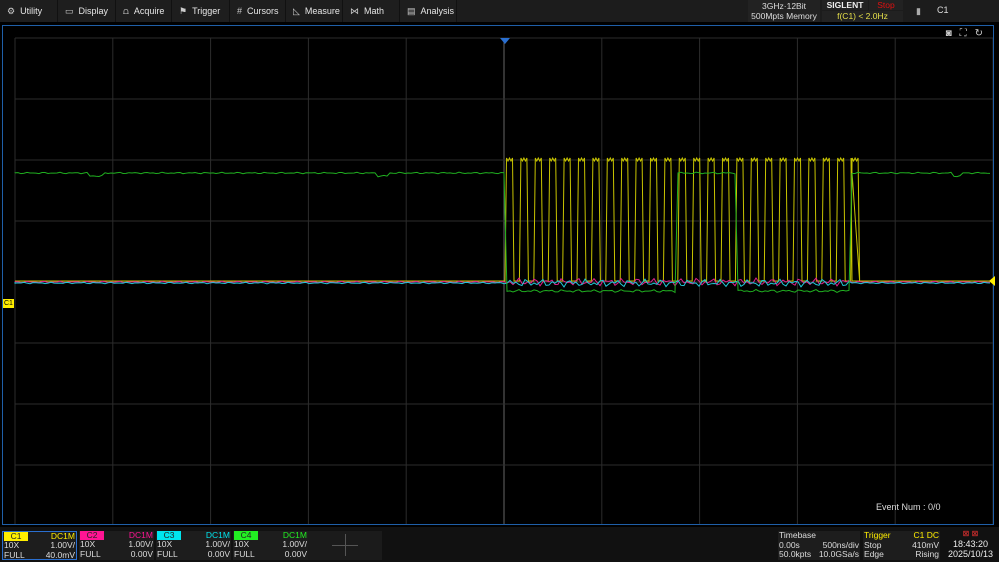 This screenshot has width=999, height=562. What do you see at coordinates (354, 10) in the screenshot?
I see `math-icon: ⋈` at bounding box center [354, 10].